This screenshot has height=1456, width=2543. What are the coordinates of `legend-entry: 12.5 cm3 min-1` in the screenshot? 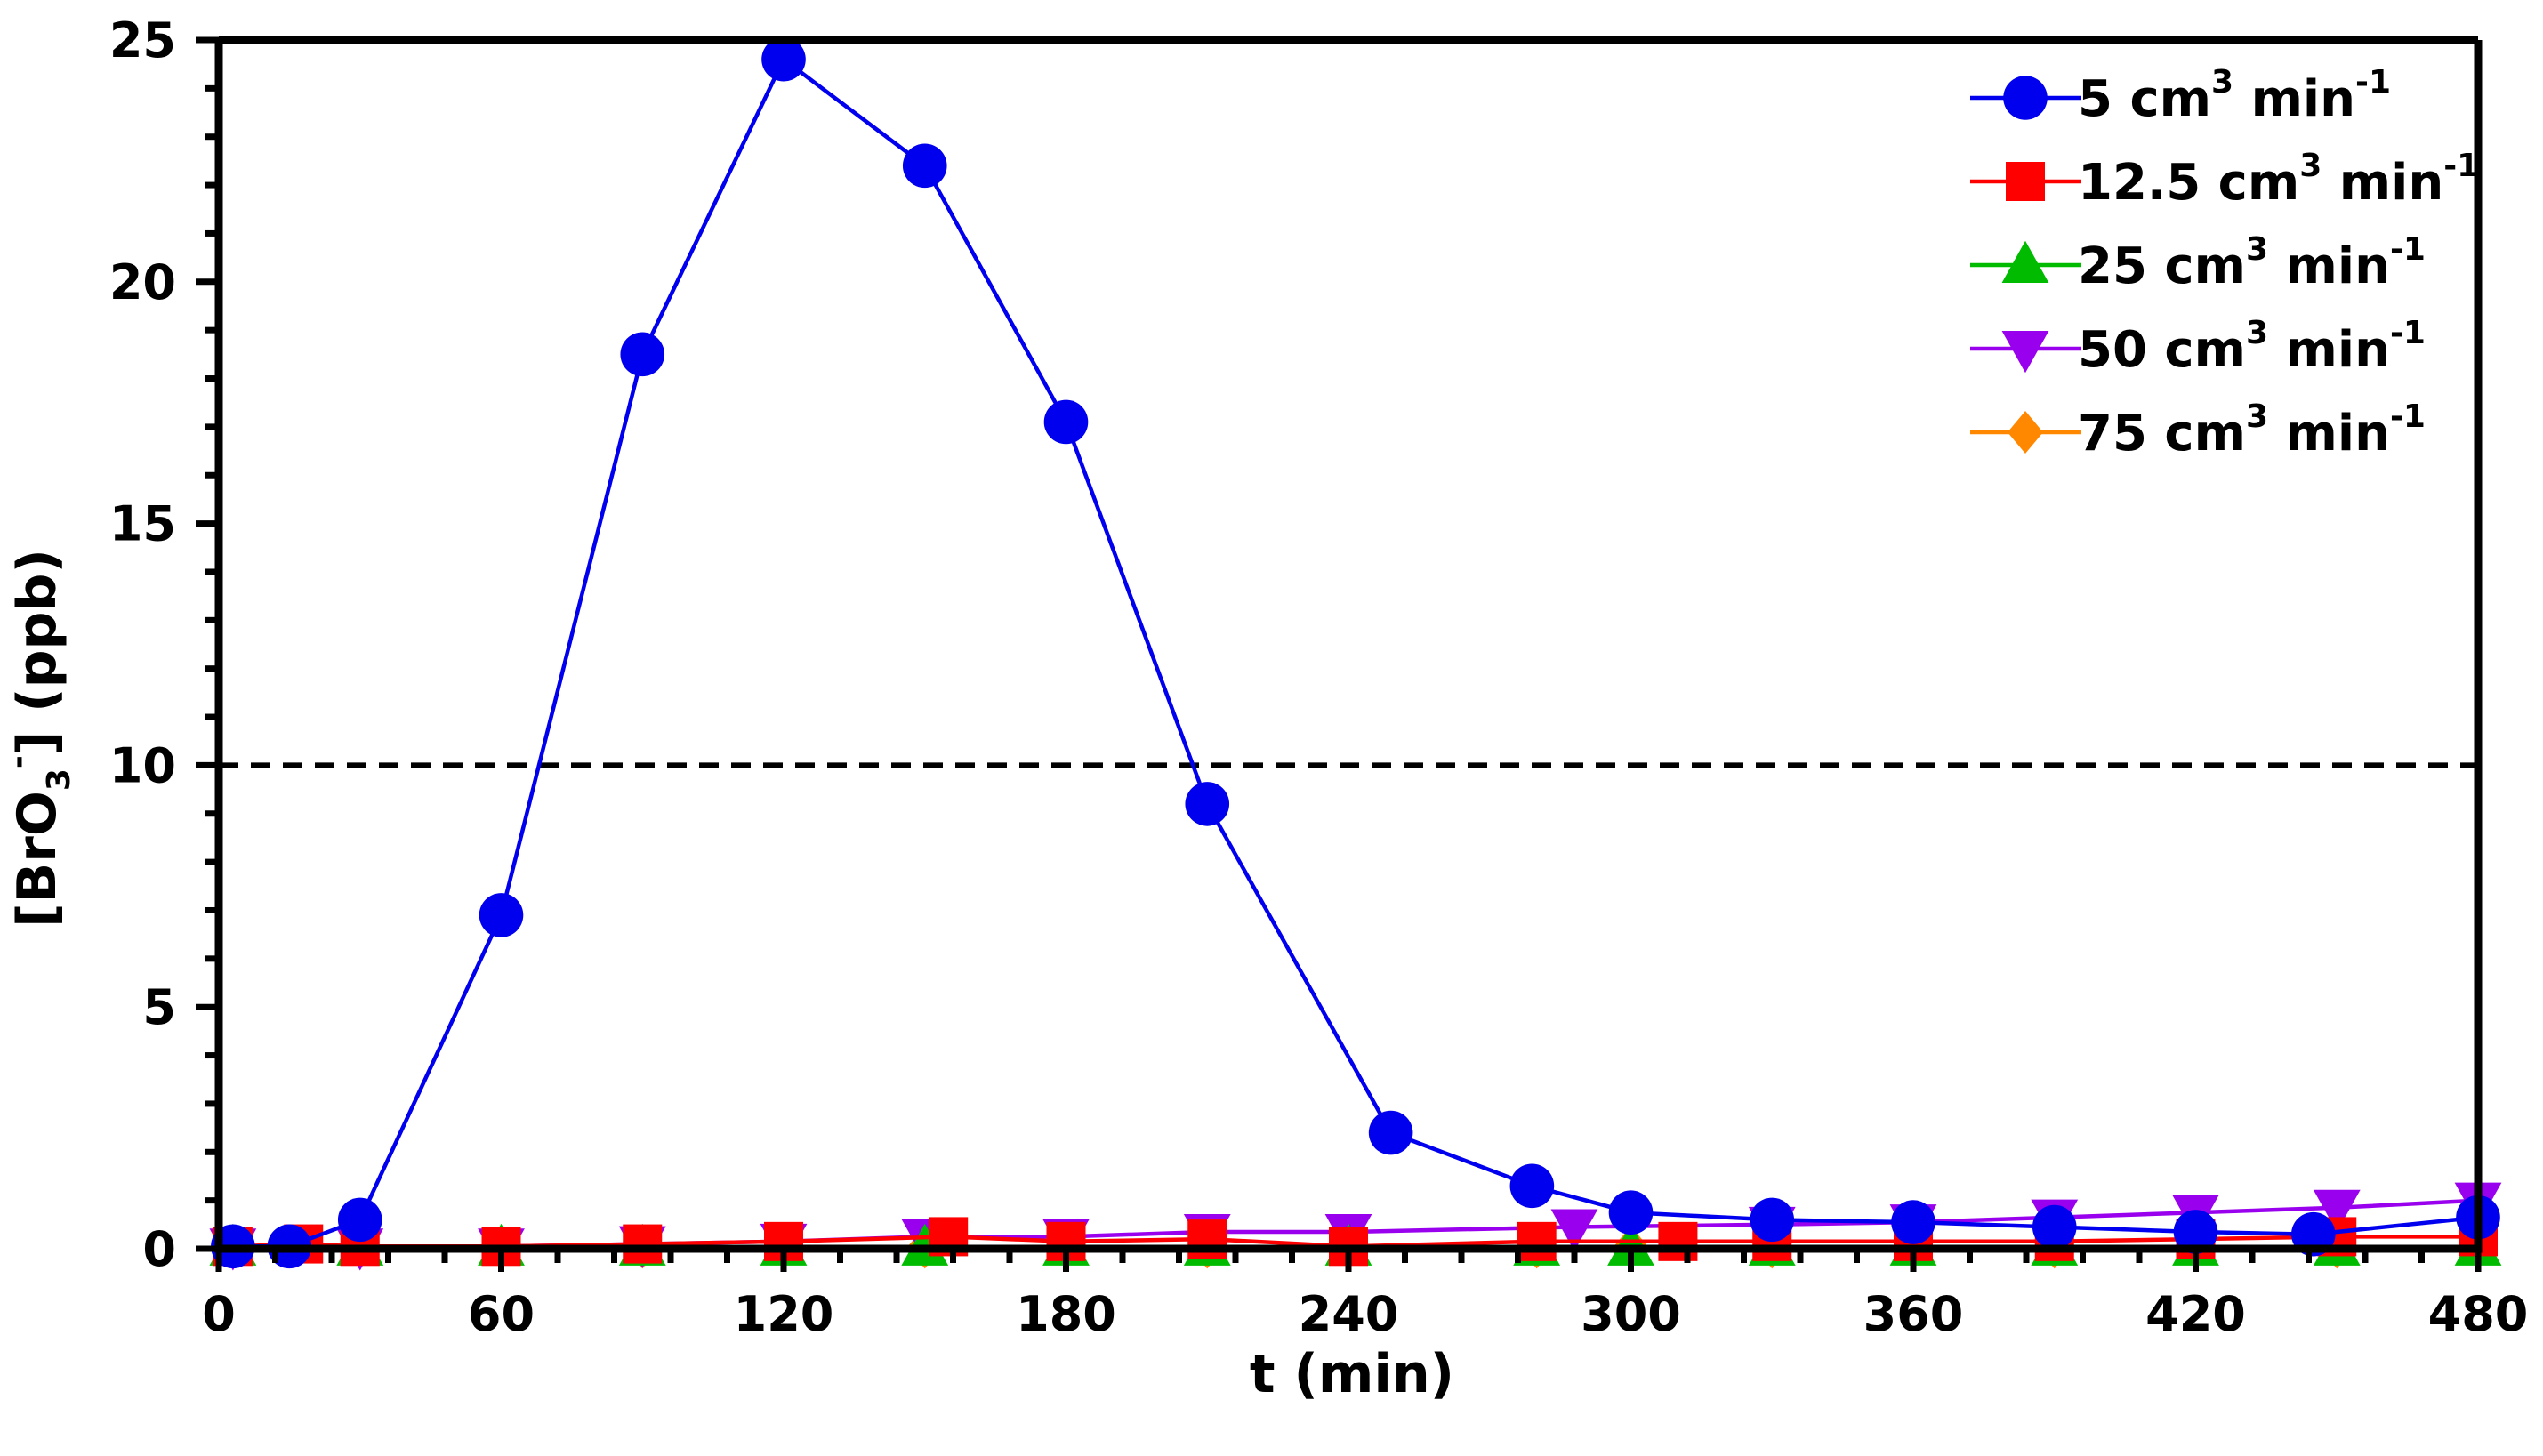 It's located at (2224, 180).